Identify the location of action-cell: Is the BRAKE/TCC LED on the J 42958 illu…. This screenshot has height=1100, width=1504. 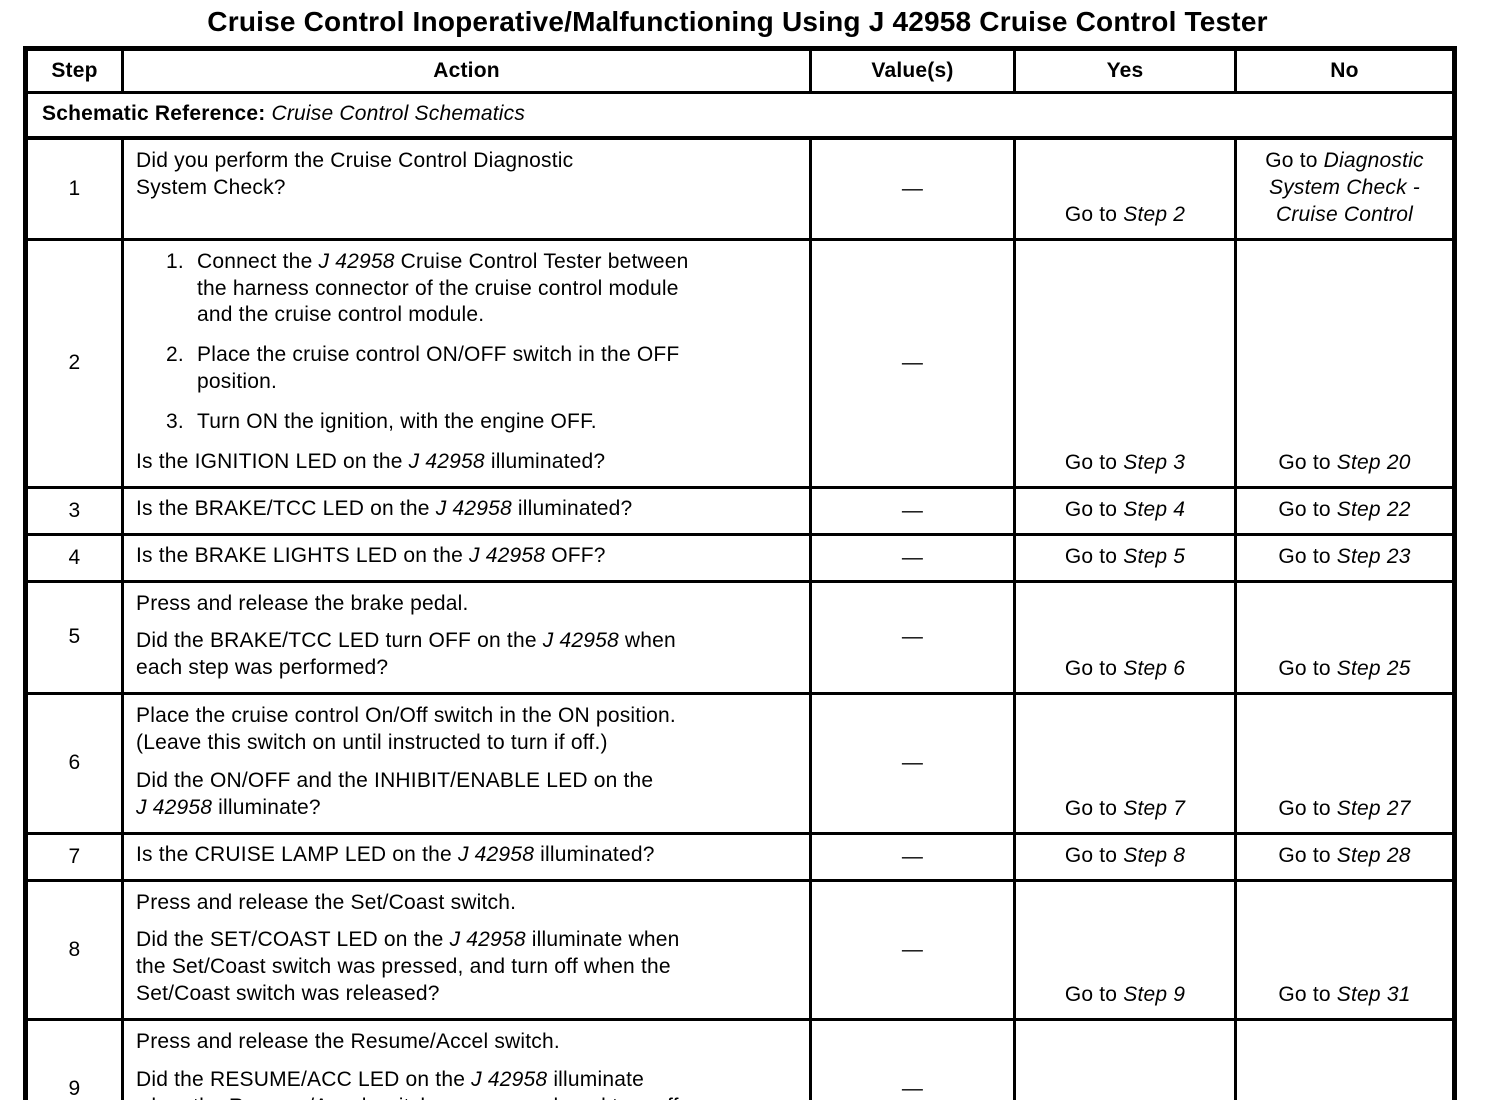
(466, 510).